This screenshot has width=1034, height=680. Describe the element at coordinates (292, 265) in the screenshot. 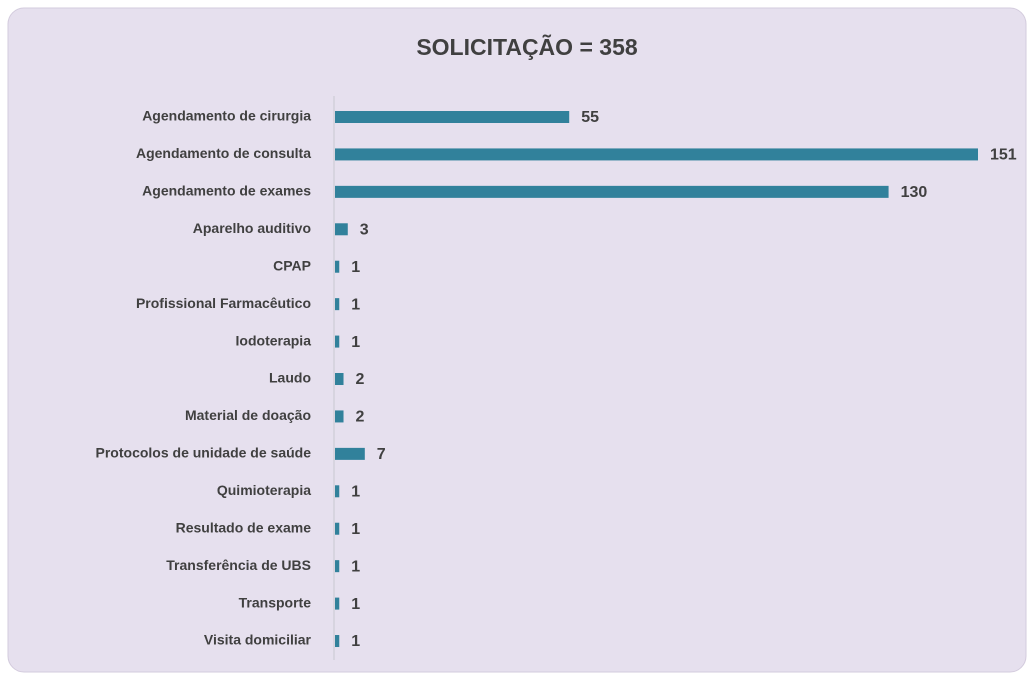

I see `category-label: CPAP` at that location.